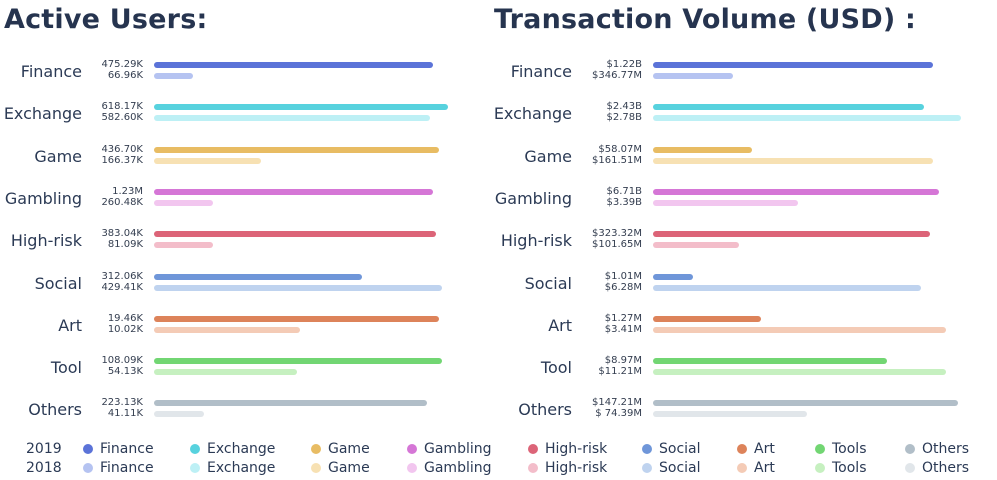  Describe the element at coordinates (617, 245) in the screenshot. I see `value-label: $101.65M` at that location.